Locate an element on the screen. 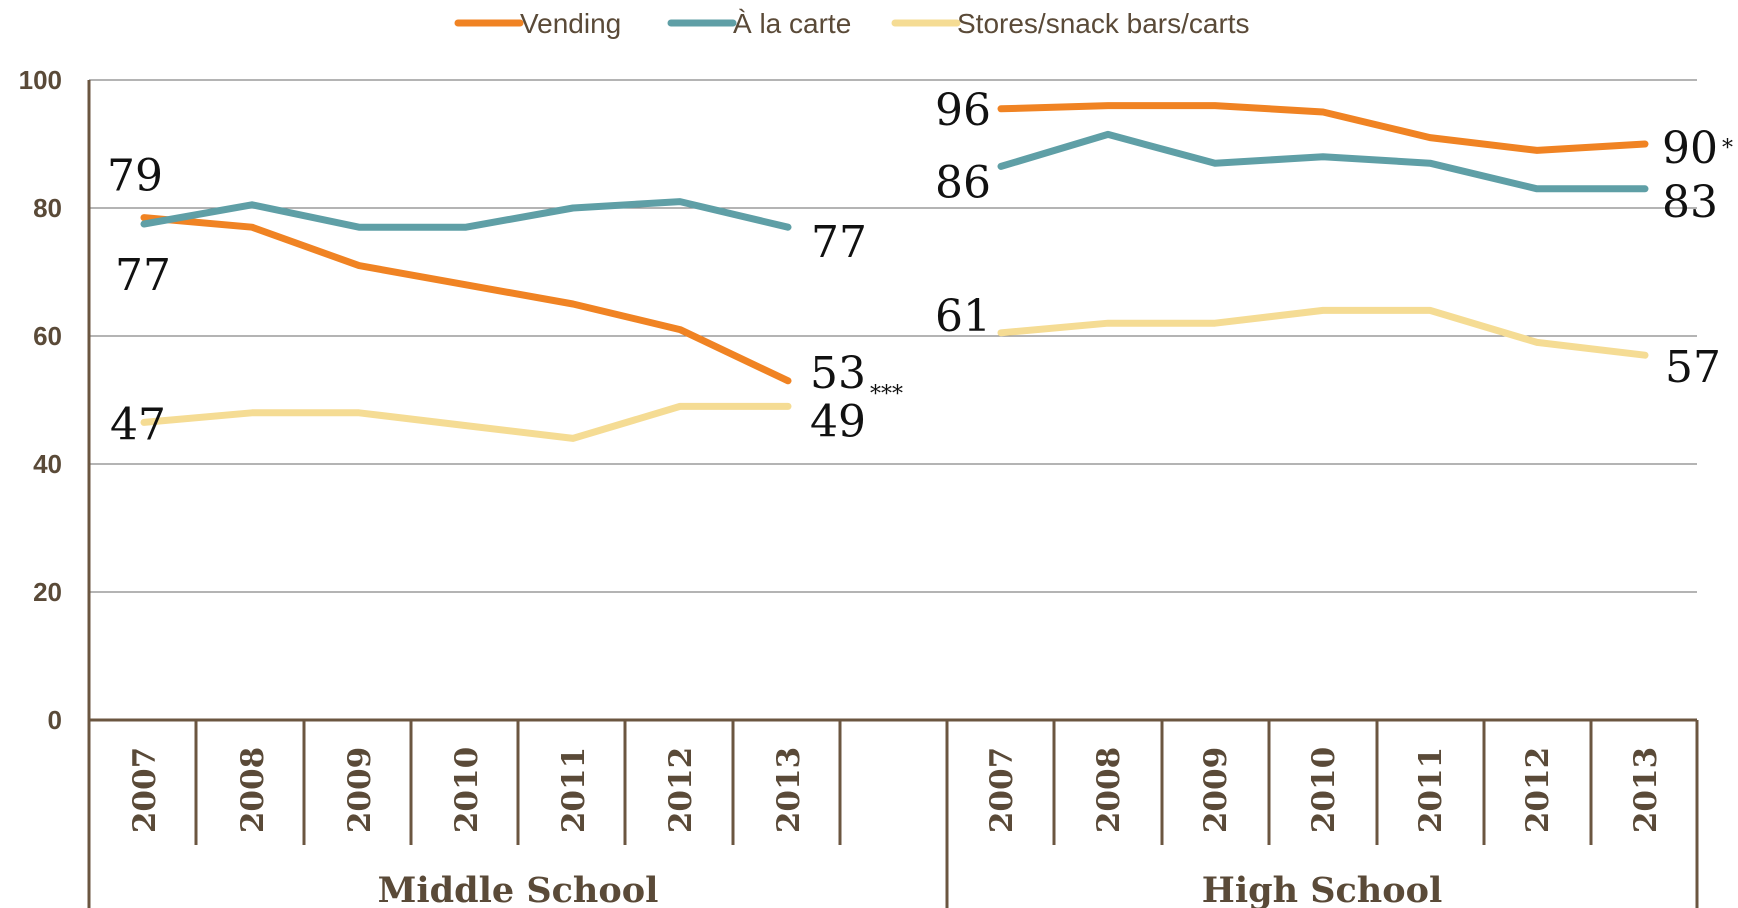 The height and width of the screenshot is (908, 1738). x-tick-label-middle-school-2013: 2013 is located at coordinates (789, 790).